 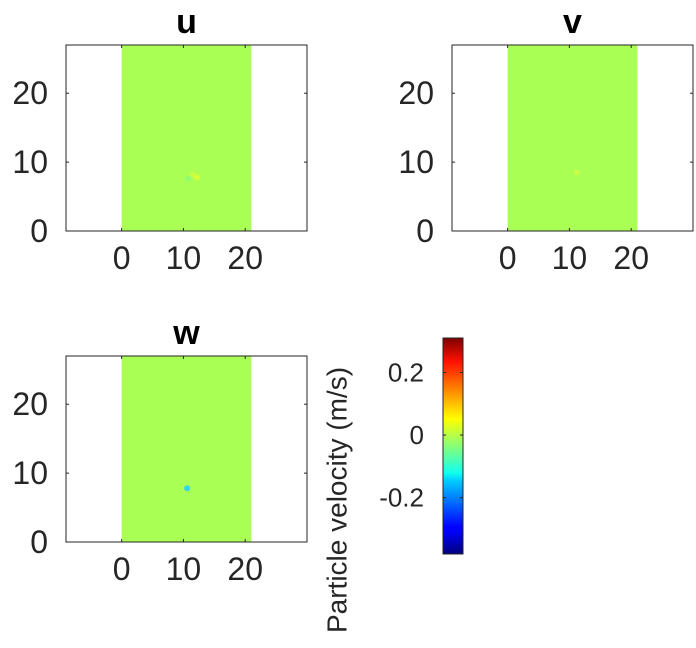 I want to click on colorbar-gradient, so click(x=453, y=446).